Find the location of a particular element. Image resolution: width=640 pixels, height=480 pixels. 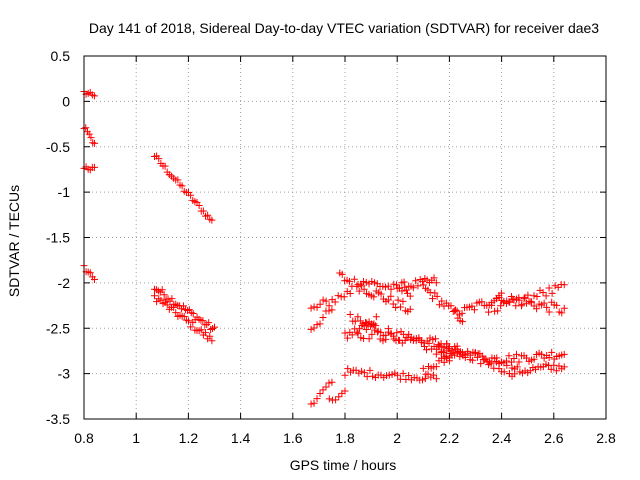

x-tick-label: 1.6 is located at coordinates (293, 438).